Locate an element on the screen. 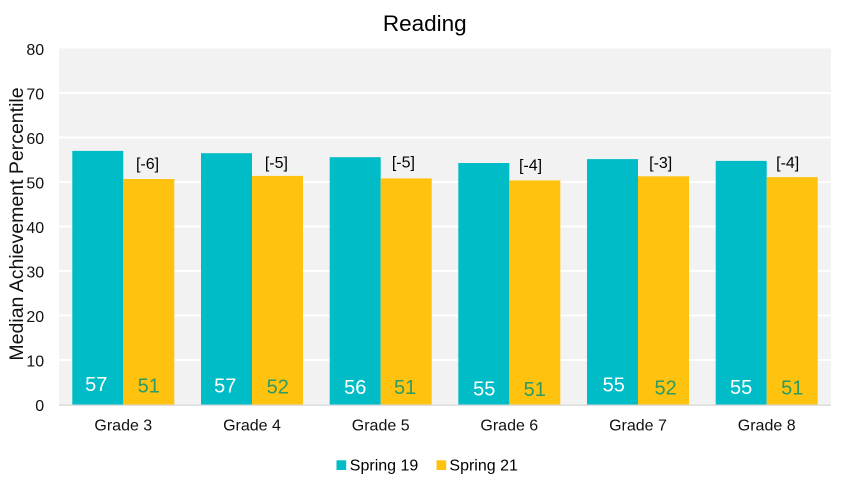  svg-text: 50 is located at coordinates (35, 183).